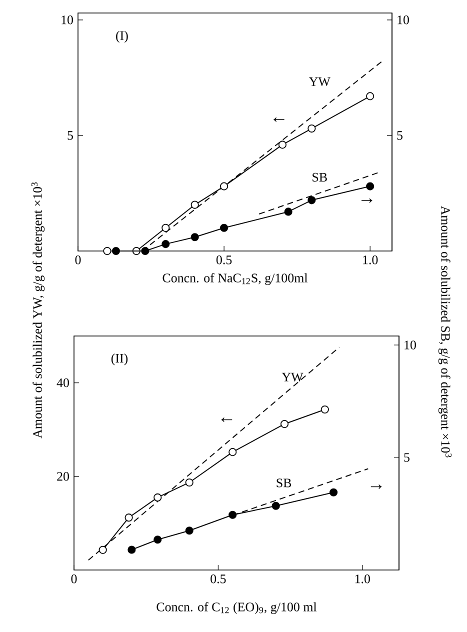 The width and height of the screenshot is (467, 632). Describe the element at coordinates (119, 360) in the screenshot. I see `text: (II)` at that location.